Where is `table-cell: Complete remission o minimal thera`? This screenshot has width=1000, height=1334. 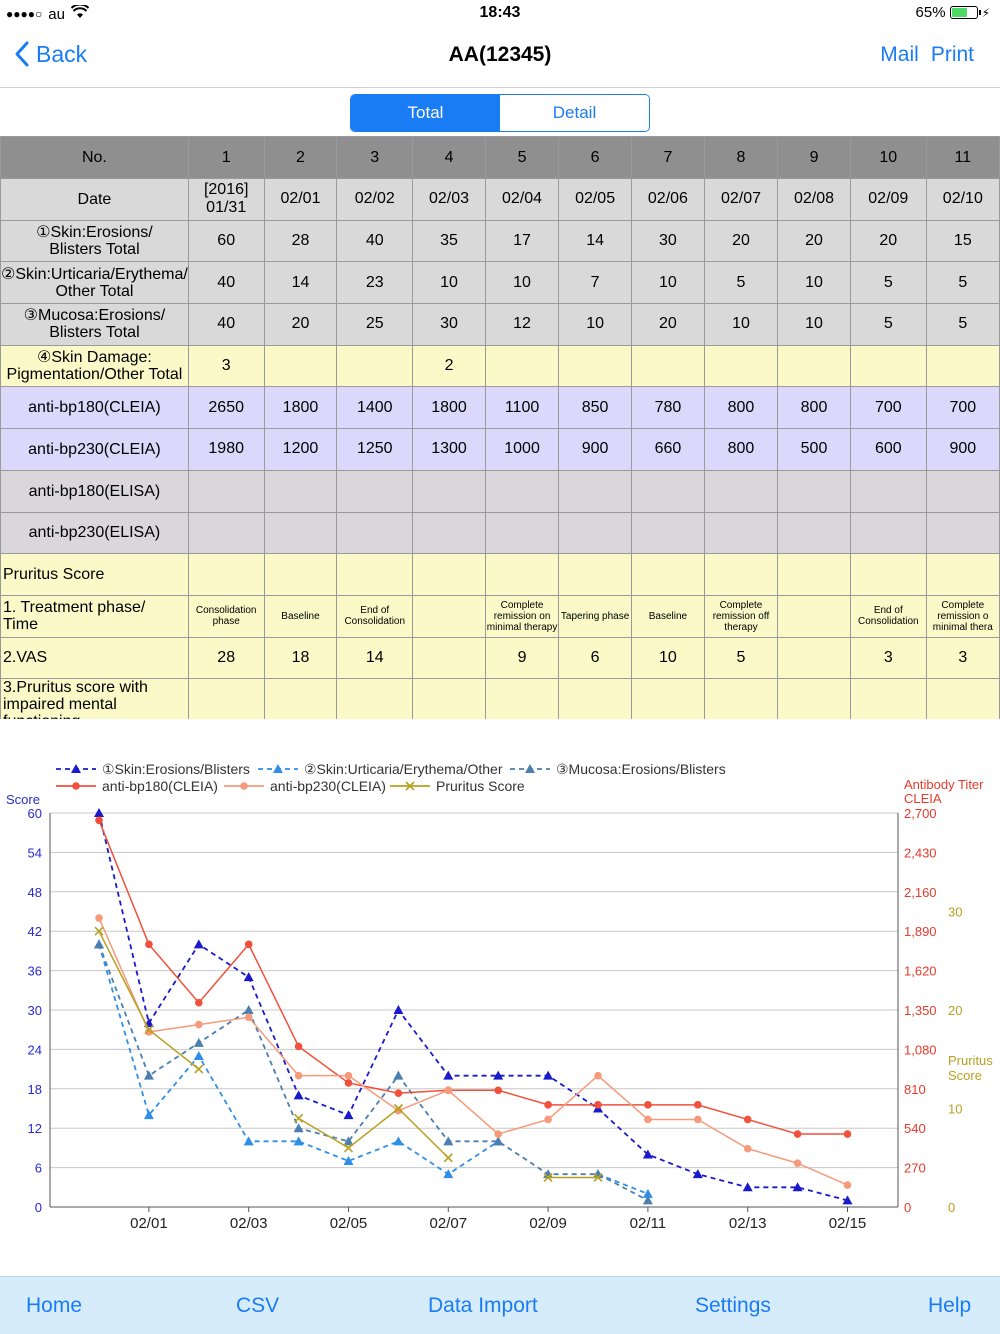 table-cell: Complete remission o minimal thera is located at coordinates (962, 616).